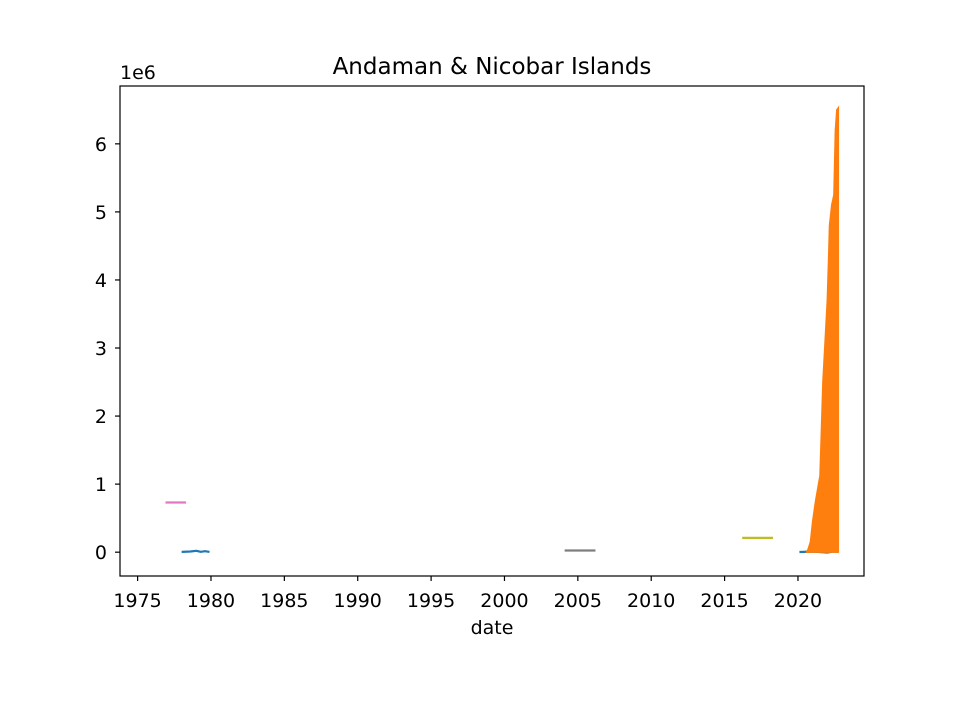  Describe the element at coordinates (107, 349) in the screenshot. I see `y-axis: 0 1 2 3 4 5 6` at that location.